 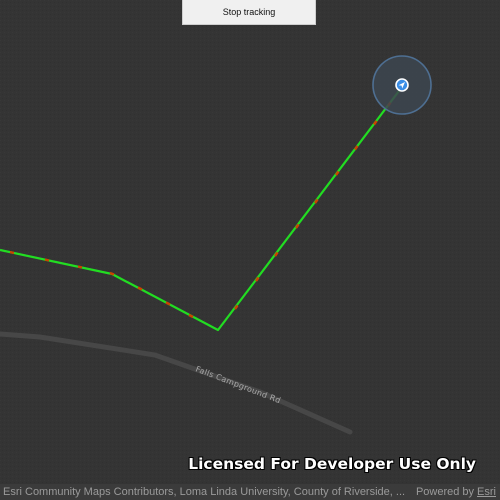 What do you see at coordinates (176, 383) in the screenshot?
I see `road-falls-campground` at bounding box center [176, 383].